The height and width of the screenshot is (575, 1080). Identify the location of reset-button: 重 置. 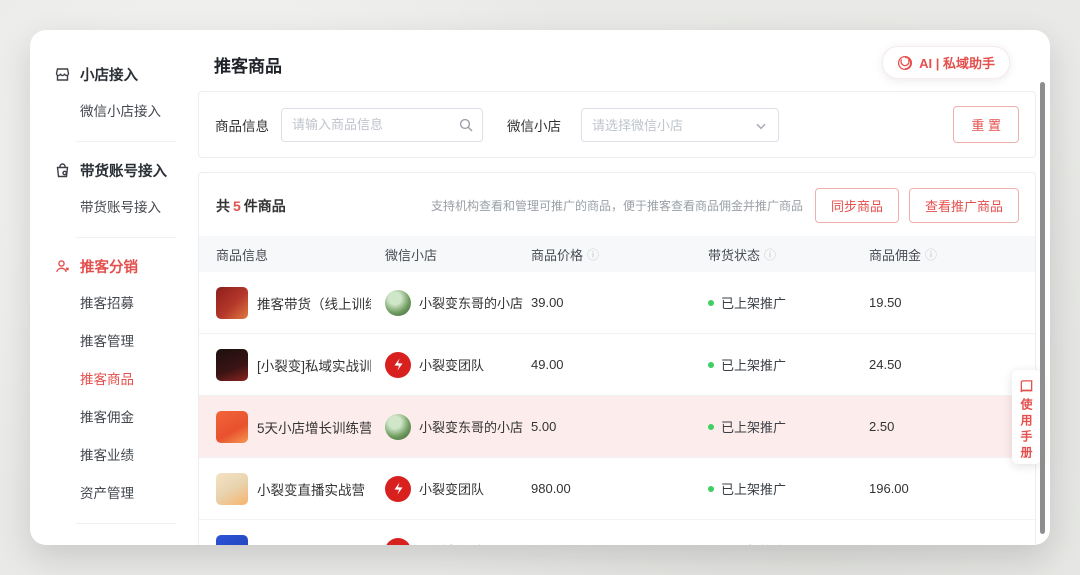
(986, 124).